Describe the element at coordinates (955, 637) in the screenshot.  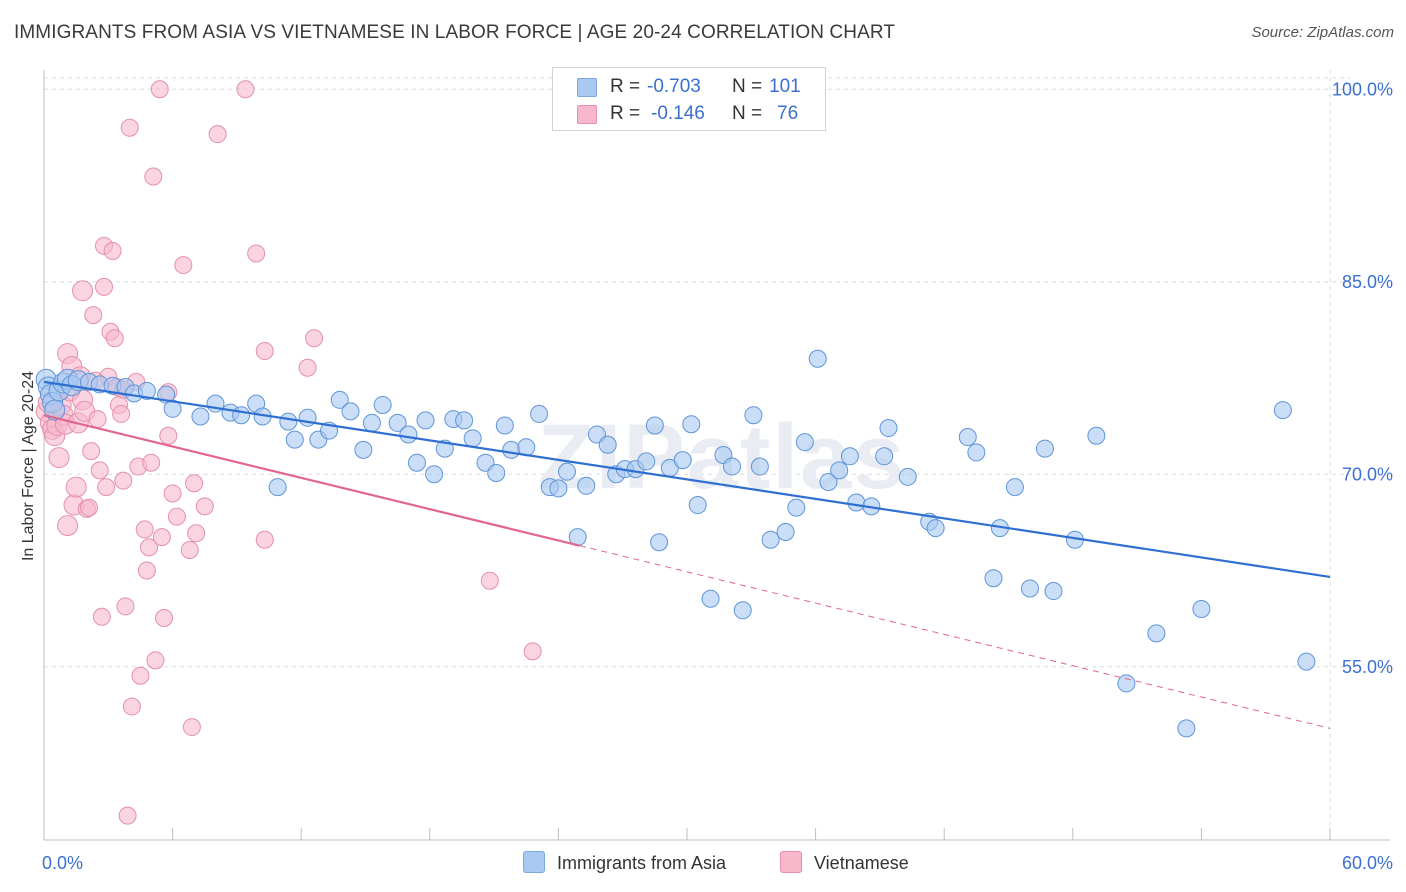
I see `vietnamese-trend-extension` at that location.